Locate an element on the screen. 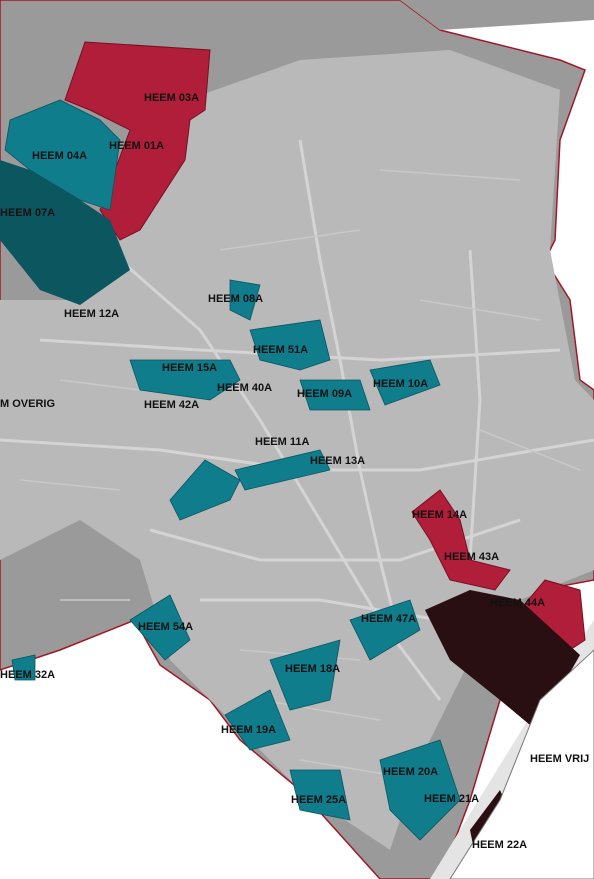 This screenshot has height=879, width=594. zone-label: HEEM 44A is located at coordinates (517, 603).